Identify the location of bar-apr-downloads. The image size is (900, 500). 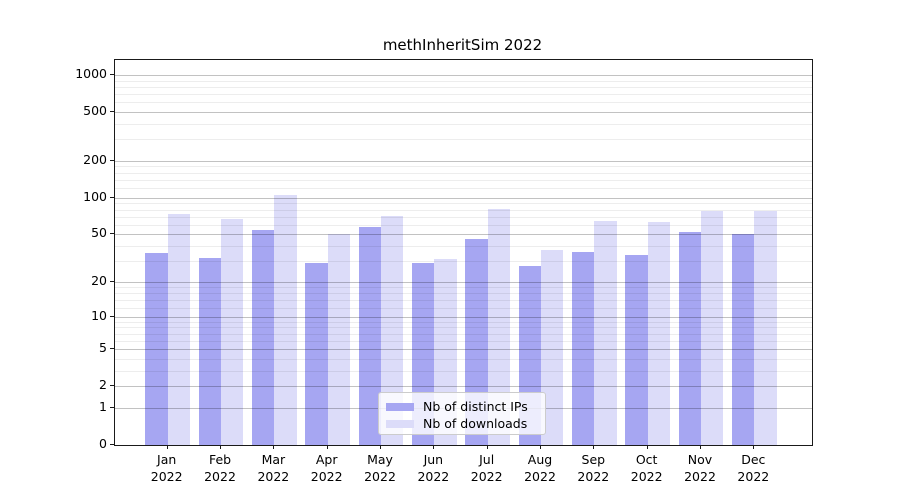
(338, 339).